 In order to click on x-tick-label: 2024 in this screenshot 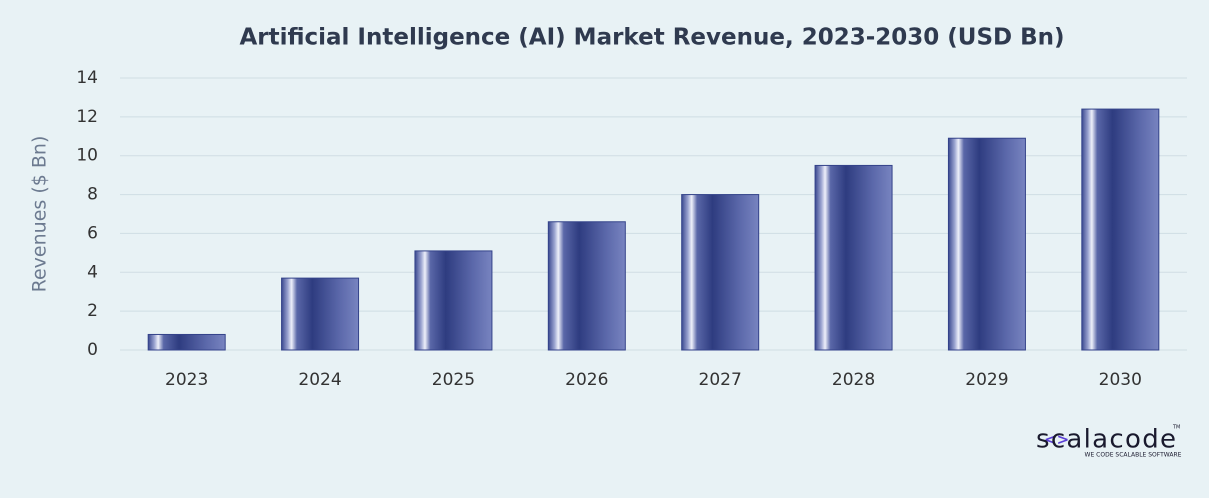, I will do `click(319, 380)`.